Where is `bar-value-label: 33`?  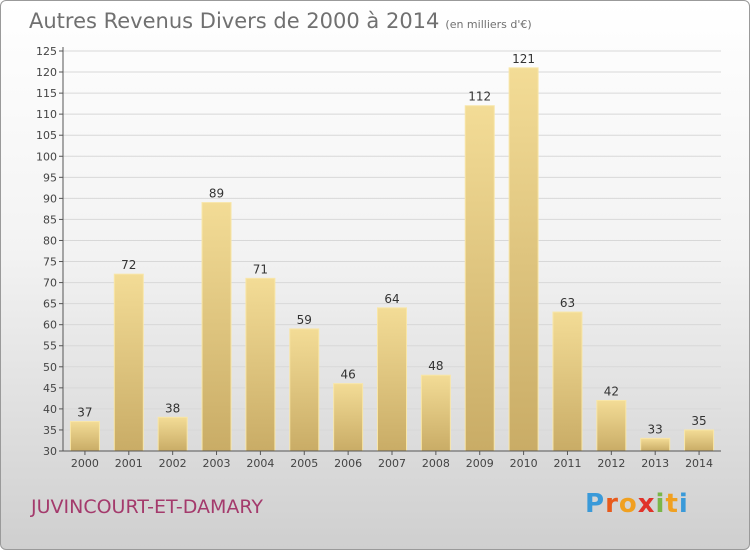 bar-value-label: 33 is located at coordinates (655, 429).